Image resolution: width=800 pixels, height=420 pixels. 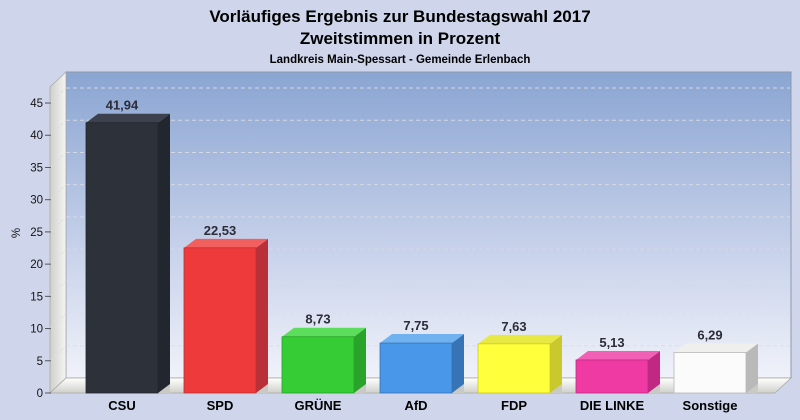 I want to click on y-tick-label-15: 15, so click(x=36, y=297).